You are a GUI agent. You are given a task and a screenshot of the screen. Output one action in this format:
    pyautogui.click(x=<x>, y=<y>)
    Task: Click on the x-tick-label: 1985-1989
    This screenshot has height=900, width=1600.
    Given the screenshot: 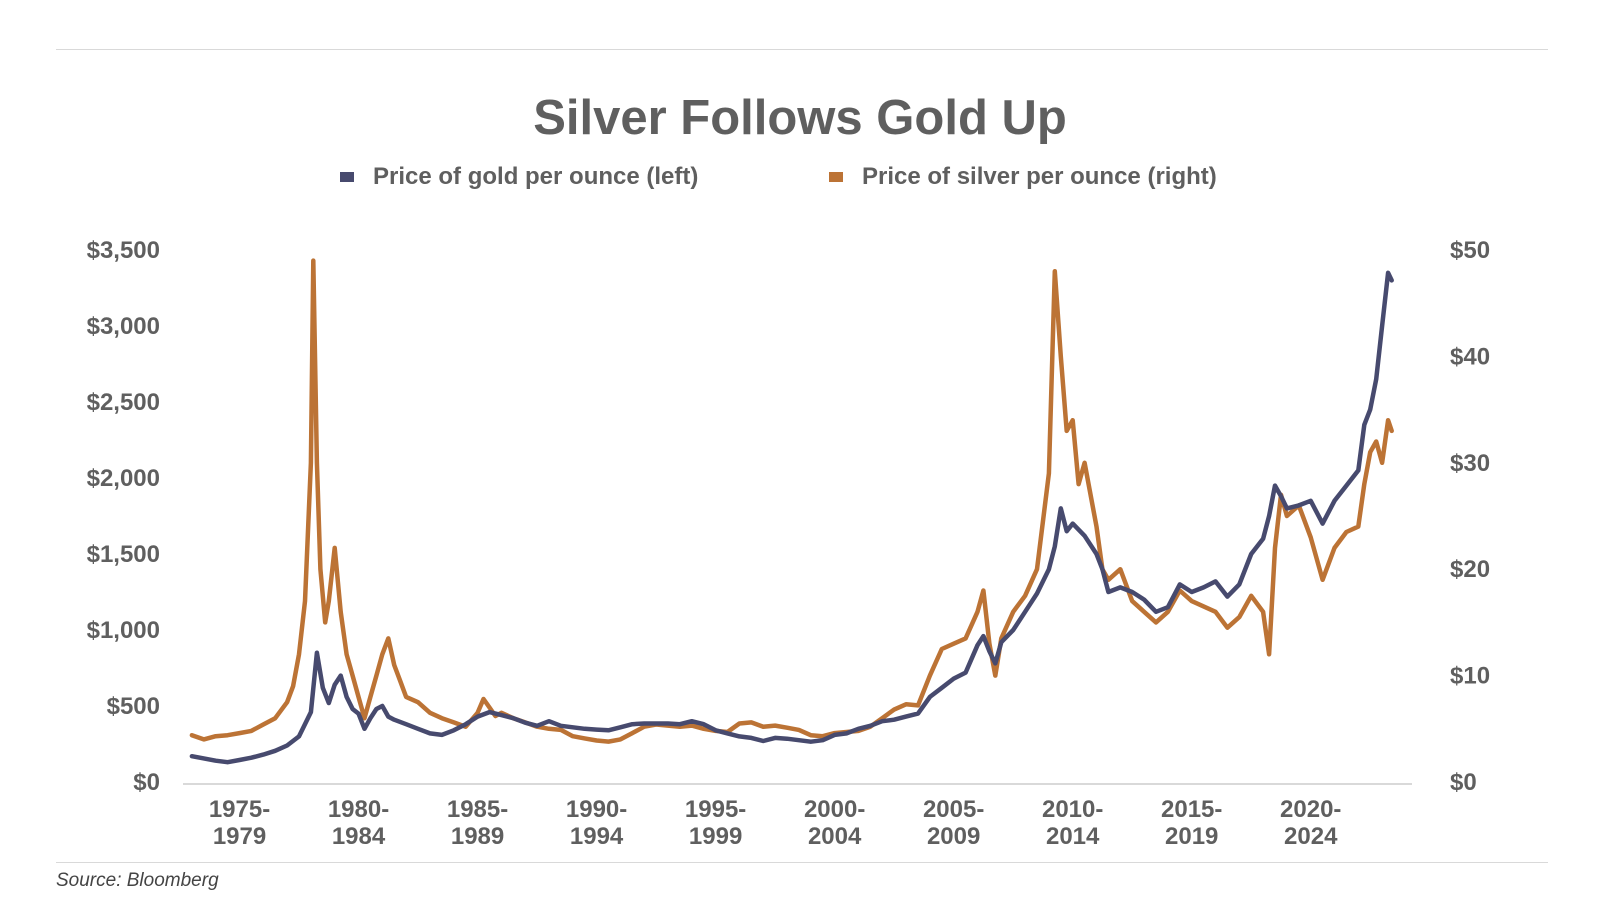 What is the action you would take?
    pyautogui.click(x=477, y=823)
    